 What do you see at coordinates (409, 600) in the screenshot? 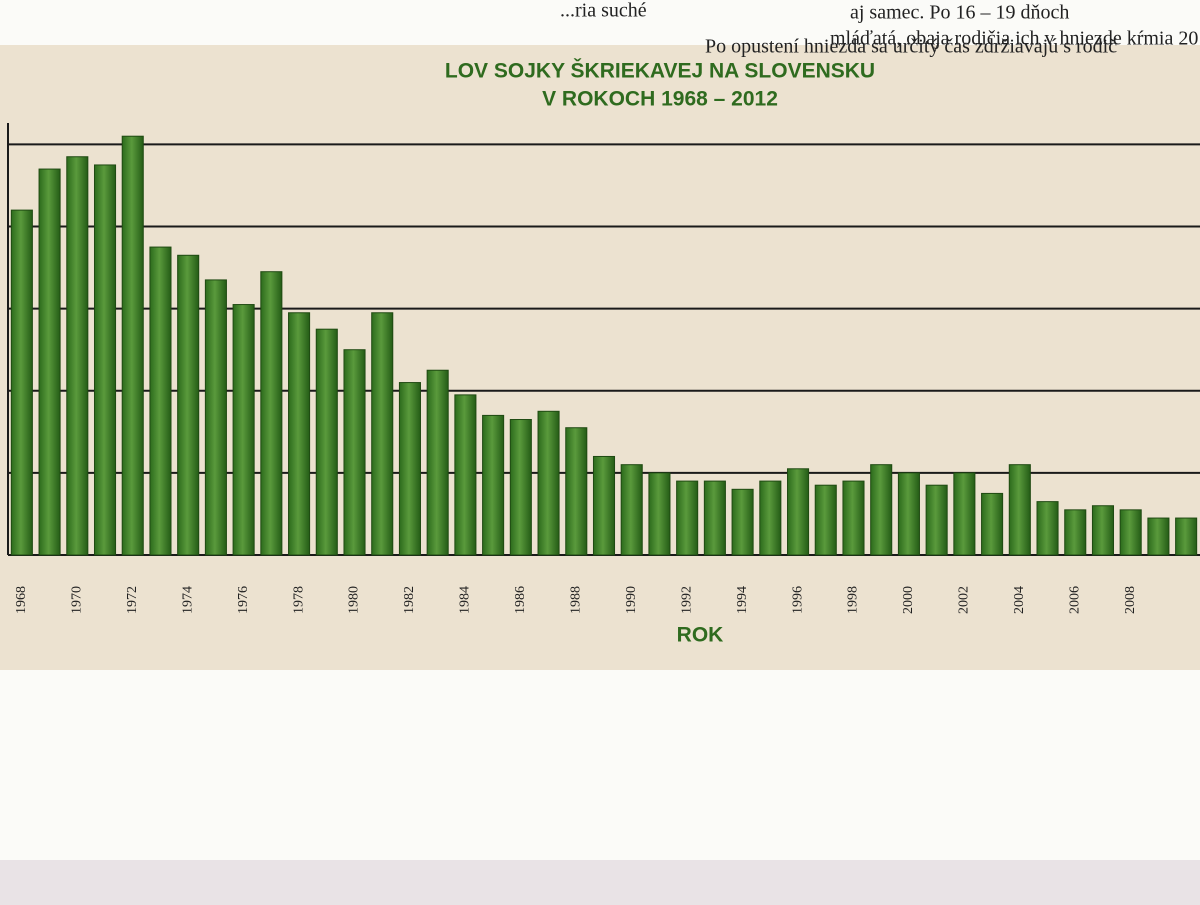
I see `x-tick-label: 1982` at bounding box center [409, 600].